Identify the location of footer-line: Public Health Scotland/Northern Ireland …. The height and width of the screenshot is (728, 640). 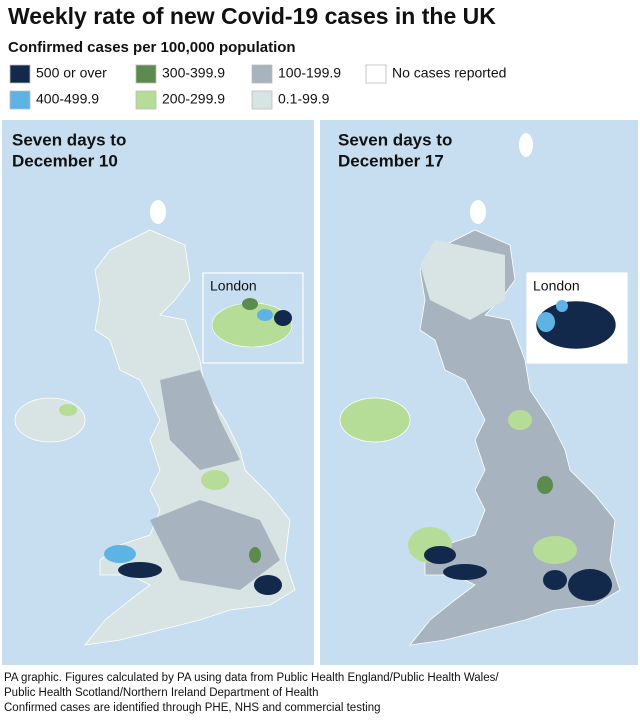
(161, 693).